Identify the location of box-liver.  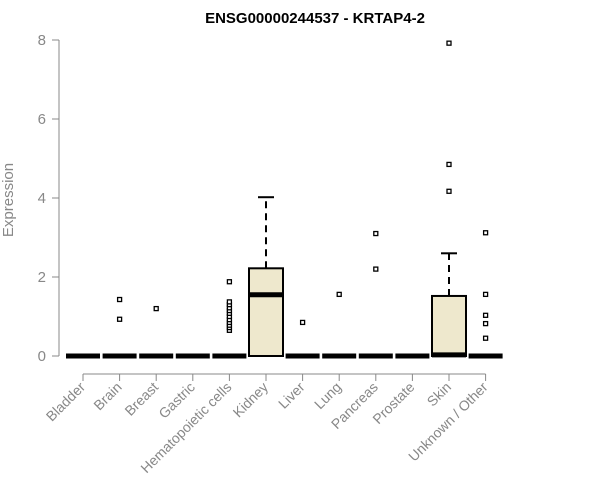
(302, 339).